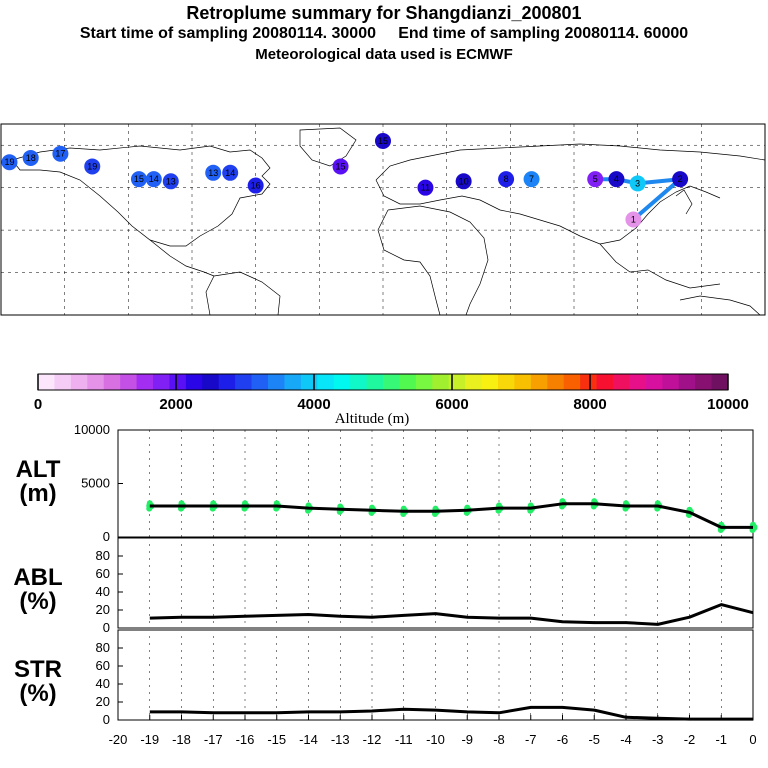  What do you see at coordinates (37, 577) in the screenshot?
I see `panel-title: ABL` at bounding box center [37, 577].